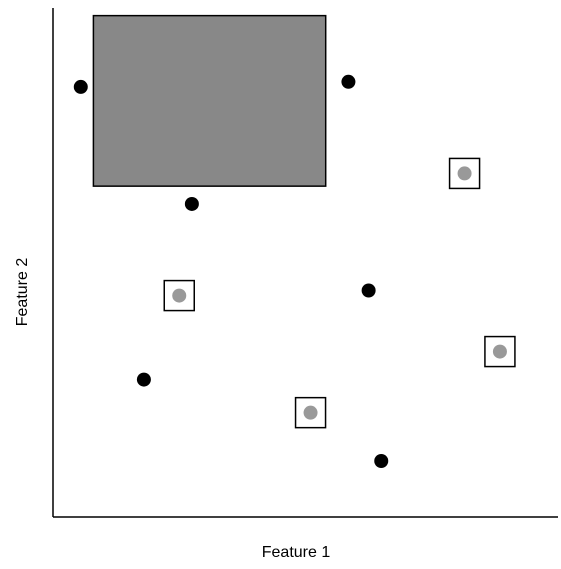 This screenshot has height=569, width=561. I want to click on y-axis-label: Feature 2, so click(22, 292).